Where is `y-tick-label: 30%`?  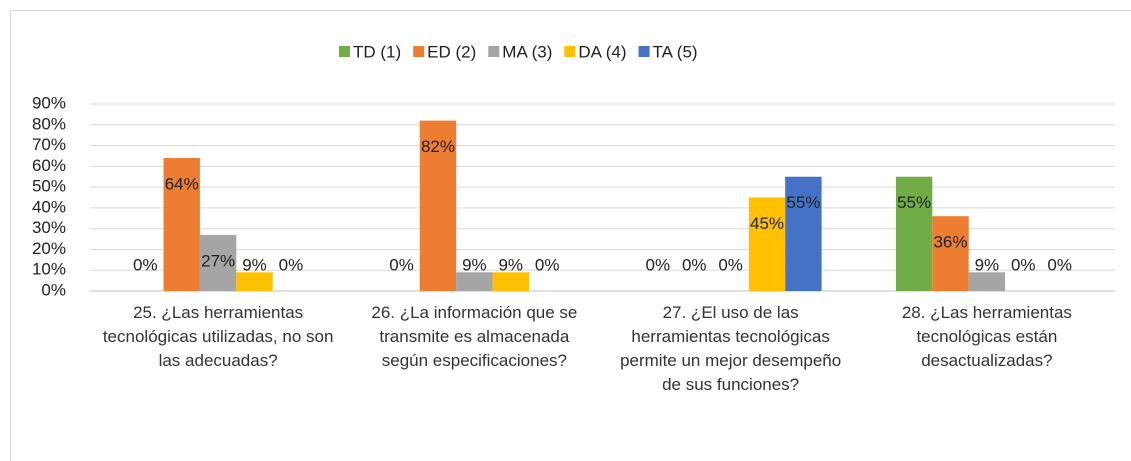
y-tick-label: 30% is located at coordinates (49, 227).